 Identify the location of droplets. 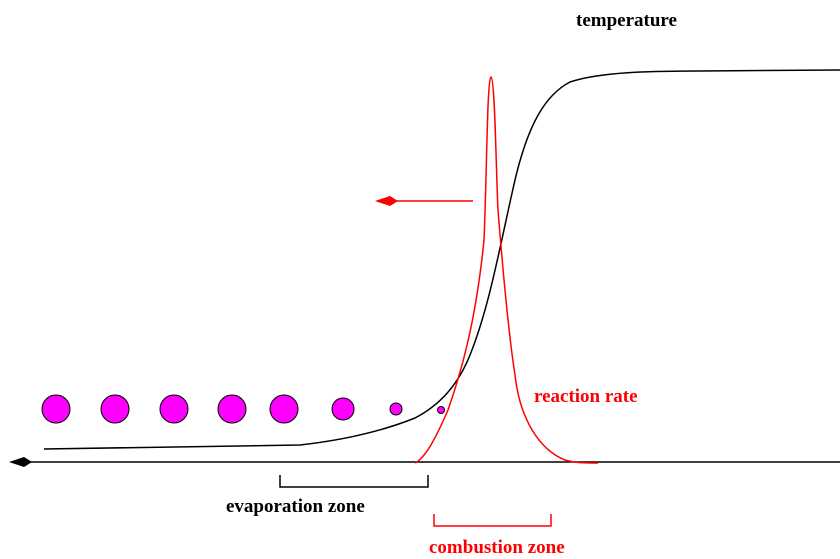
(243, 409).